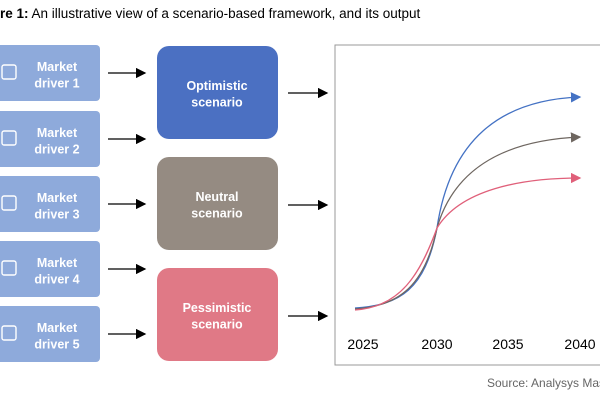  I want to click on pessimistic-curve, so click(468, 241).